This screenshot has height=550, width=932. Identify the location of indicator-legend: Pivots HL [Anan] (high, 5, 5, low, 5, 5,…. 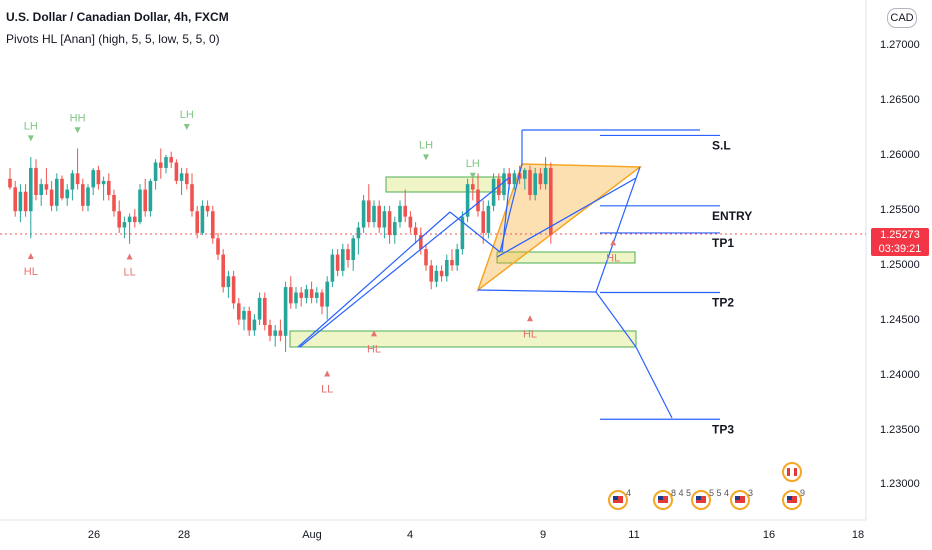
(113, 39).